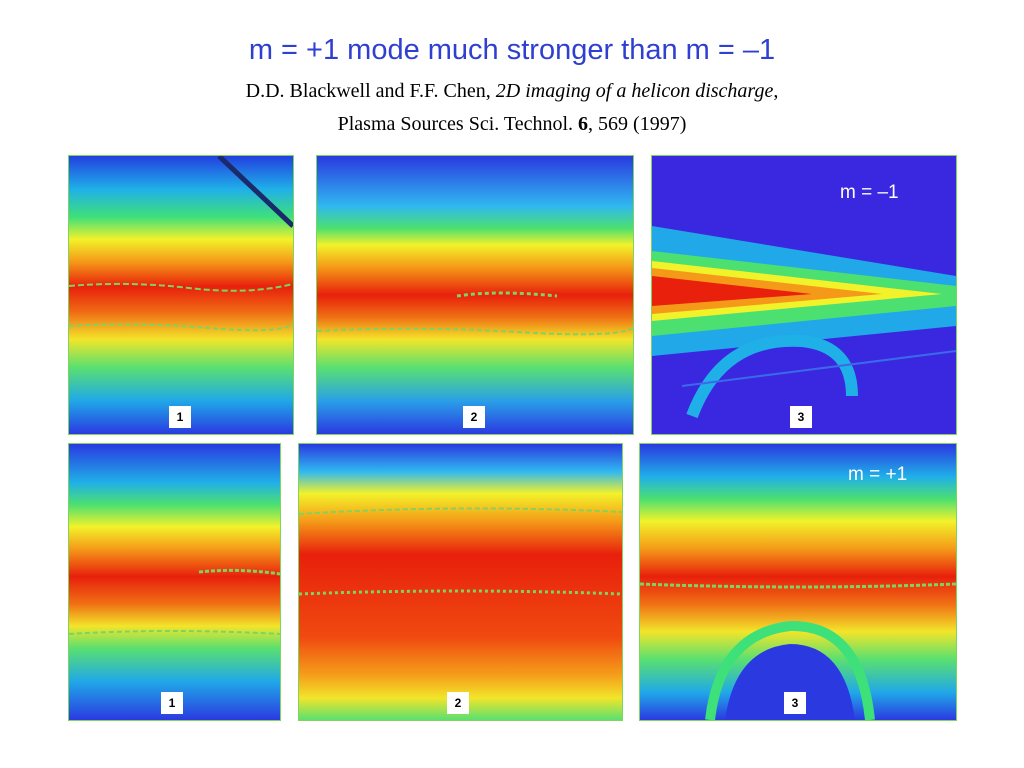  What do you see at coordinates (878, 474) in the screenshot?
I see `mode-label-bottom: m = +1` at bounding box center [878, 474].